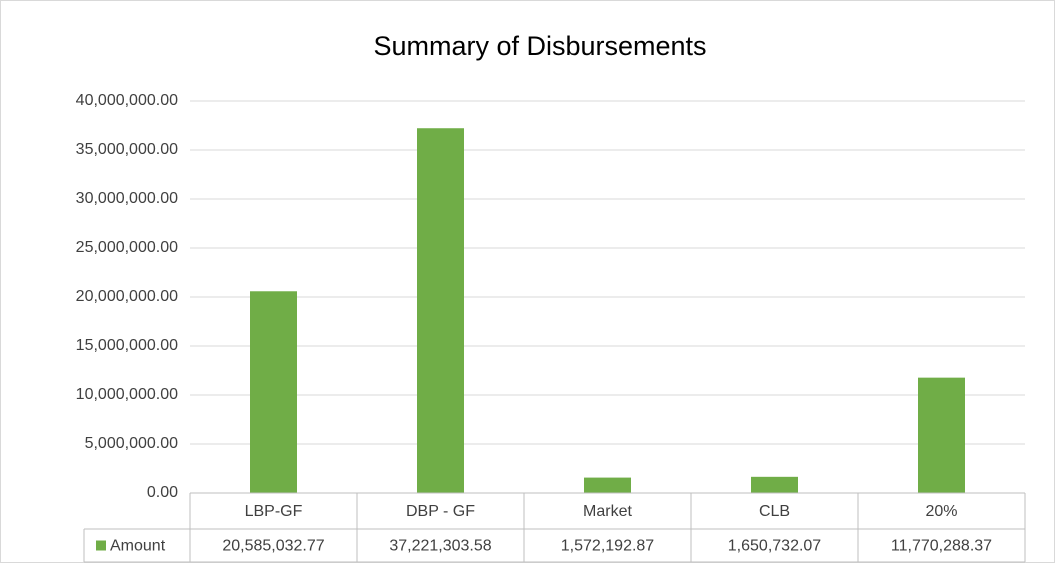 The image size is (1056, 564). Describe the element at coordinates (274, 511) in the screenshot. I see `x-tick-label: LBP-GF` at that location.